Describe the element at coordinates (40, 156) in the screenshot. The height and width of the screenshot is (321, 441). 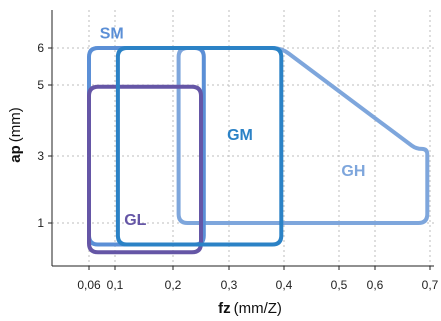
I see `y-tick-label: 3` at that location.